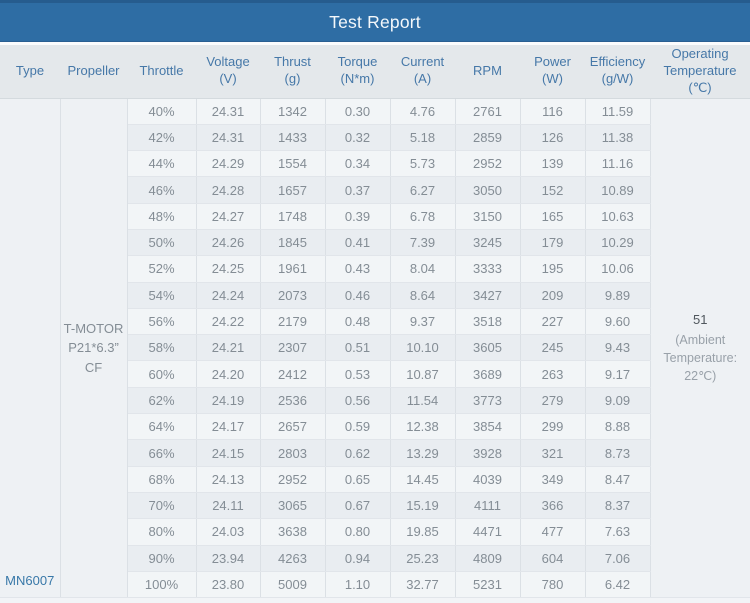 The height and width of the screenshot is (603, 750). I want to click on rpm-cell: 2761, so click(488, 111).